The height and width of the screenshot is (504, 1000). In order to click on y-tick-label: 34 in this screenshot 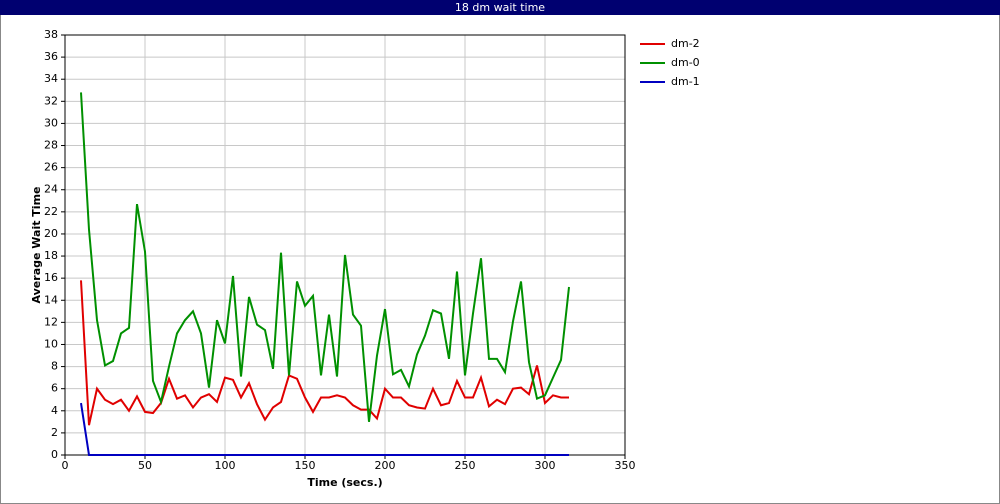, I will do `click(51, 78)`.